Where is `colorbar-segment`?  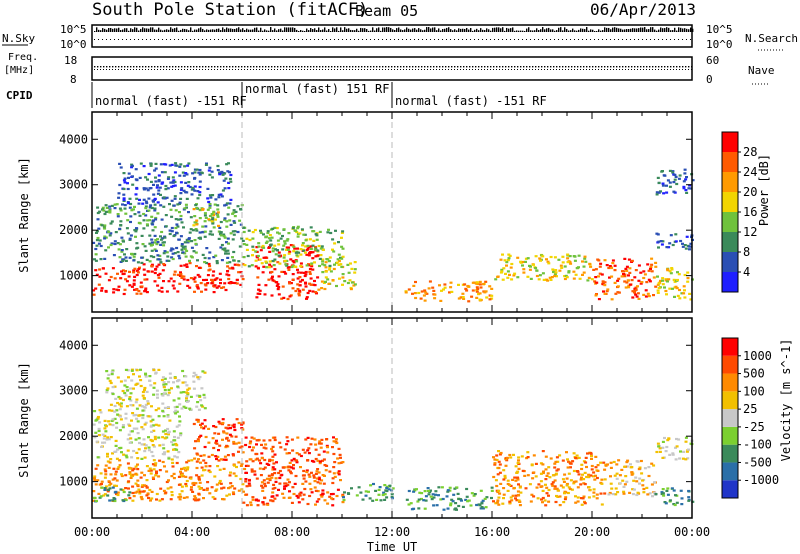
colorbar-segment is located at coordinates (730, 489).